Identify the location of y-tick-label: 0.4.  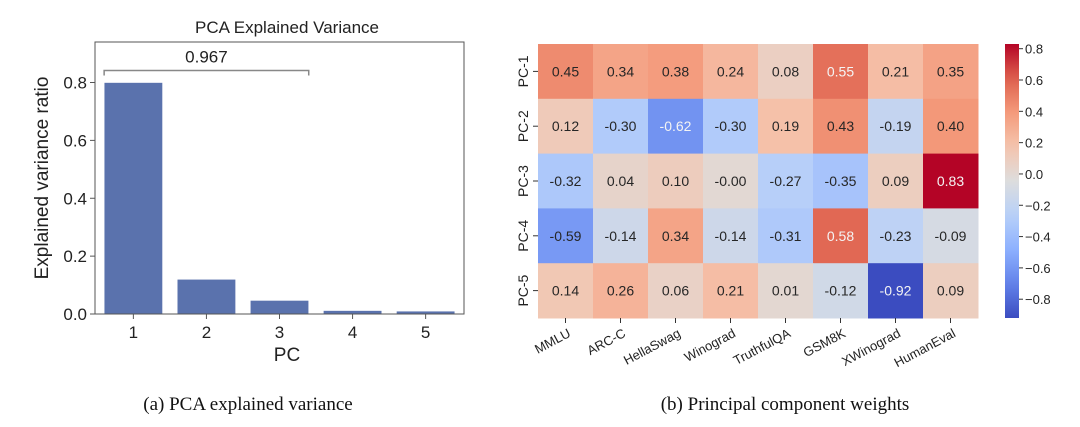
(75, 198).